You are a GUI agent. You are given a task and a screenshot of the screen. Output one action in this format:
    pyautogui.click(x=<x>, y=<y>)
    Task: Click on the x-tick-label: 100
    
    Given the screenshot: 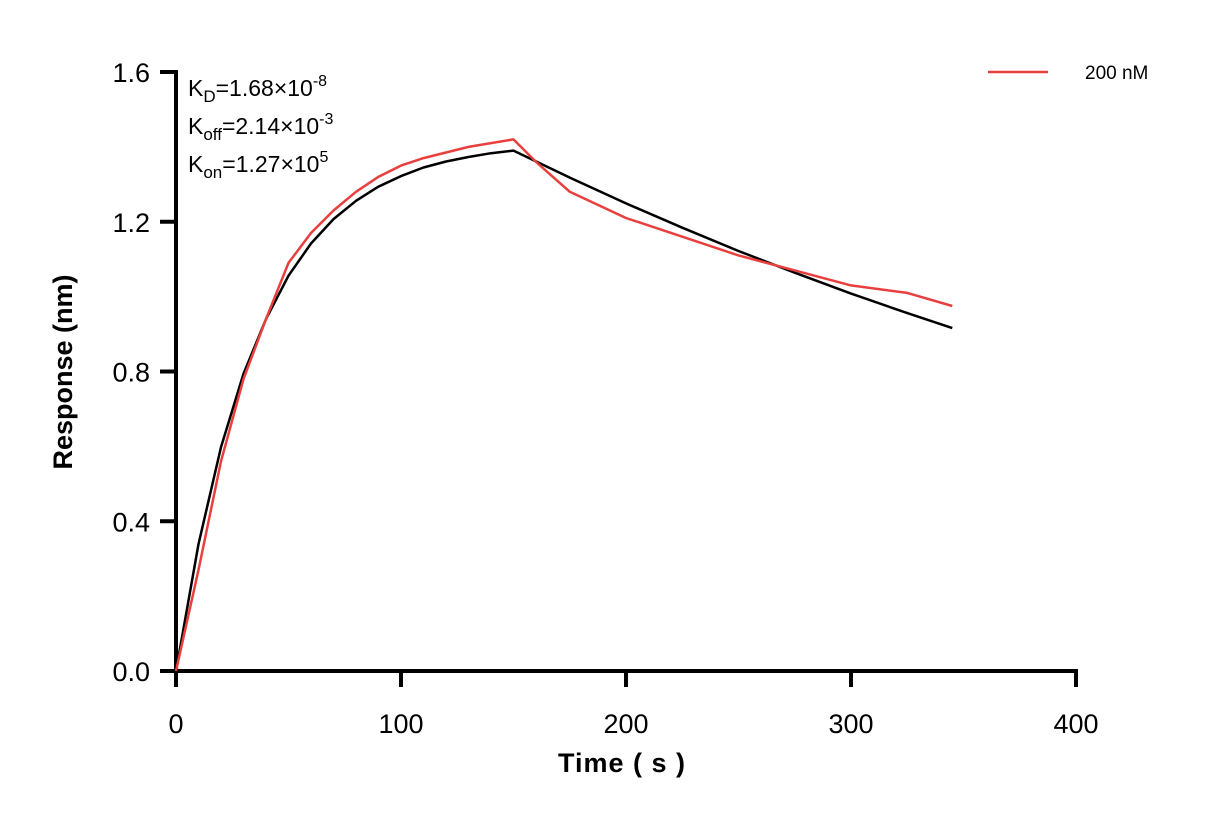 What is the action you would take?
    pyautogui.click(x=400, y=724)
    